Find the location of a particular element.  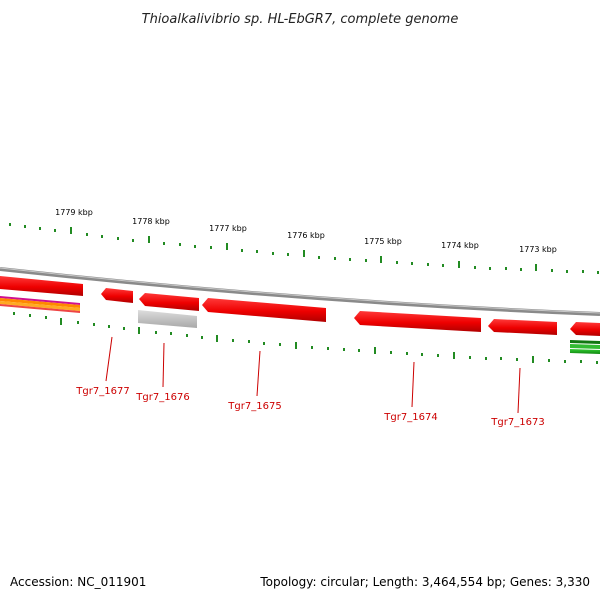

genome-backbone is located at coordinates (300, 291).